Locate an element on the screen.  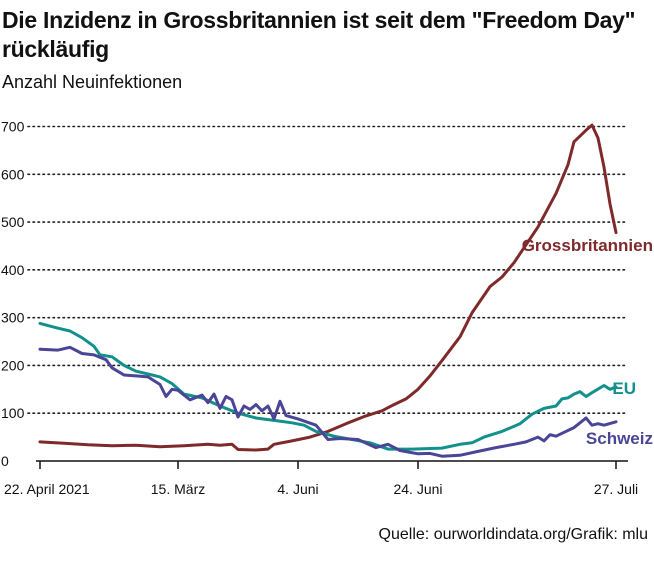
series-label-grossbritannien: Grossbritannien is located at coordinates (587, 245).